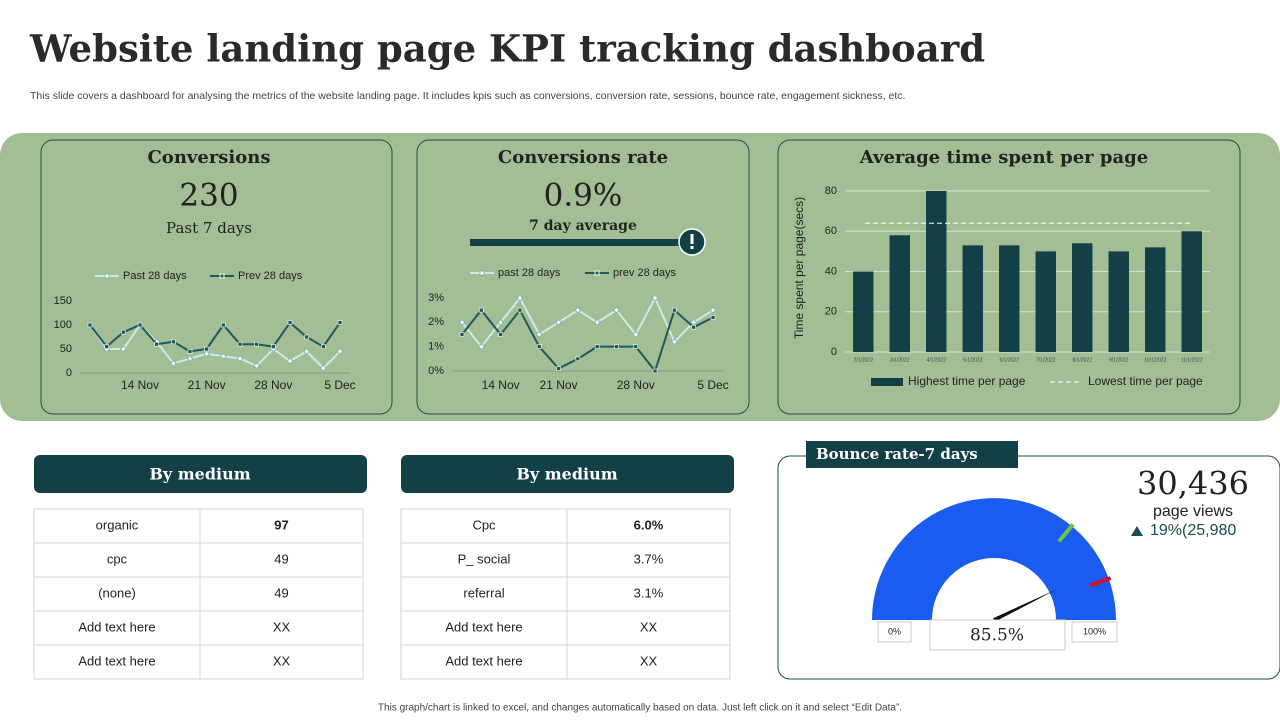 The width and height of the screenshot is (1280, 720). I want to click on kpi-value: 230, so click(208, 196).